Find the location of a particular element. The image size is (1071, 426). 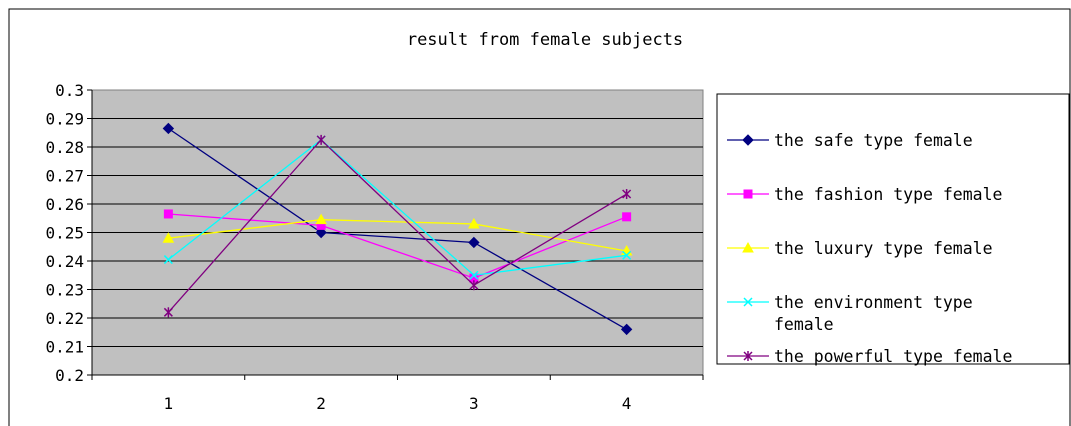

legend-label: the safe type female is located at coordinates (873, 140).